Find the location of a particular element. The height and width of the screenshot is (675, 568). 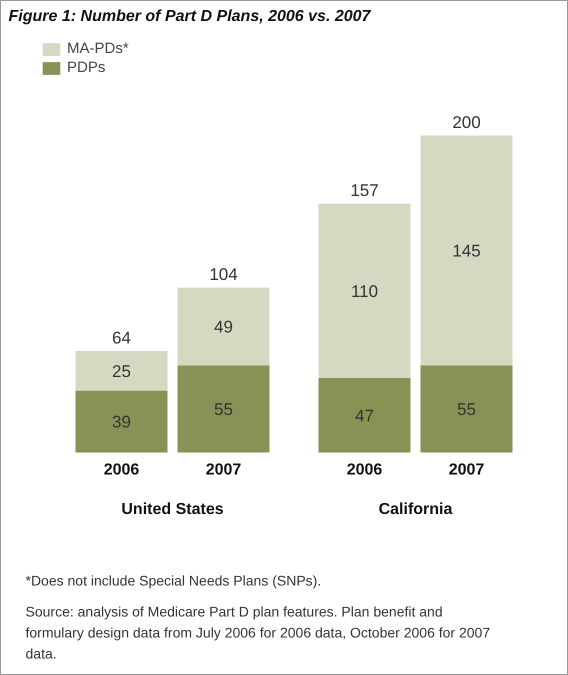

text: United States is located at coordinates (172, 509).